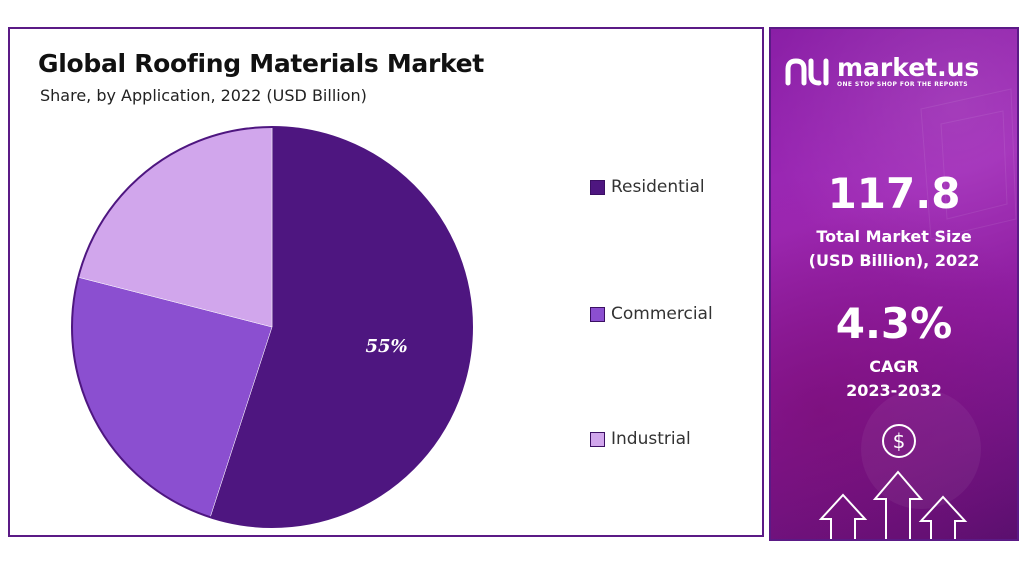 Image resolution: width=1023 pixels, height=571 pixels. Describe the element at coordinates (807, 71) in the screenshot. I see `market-us-logo-icon` at that location.